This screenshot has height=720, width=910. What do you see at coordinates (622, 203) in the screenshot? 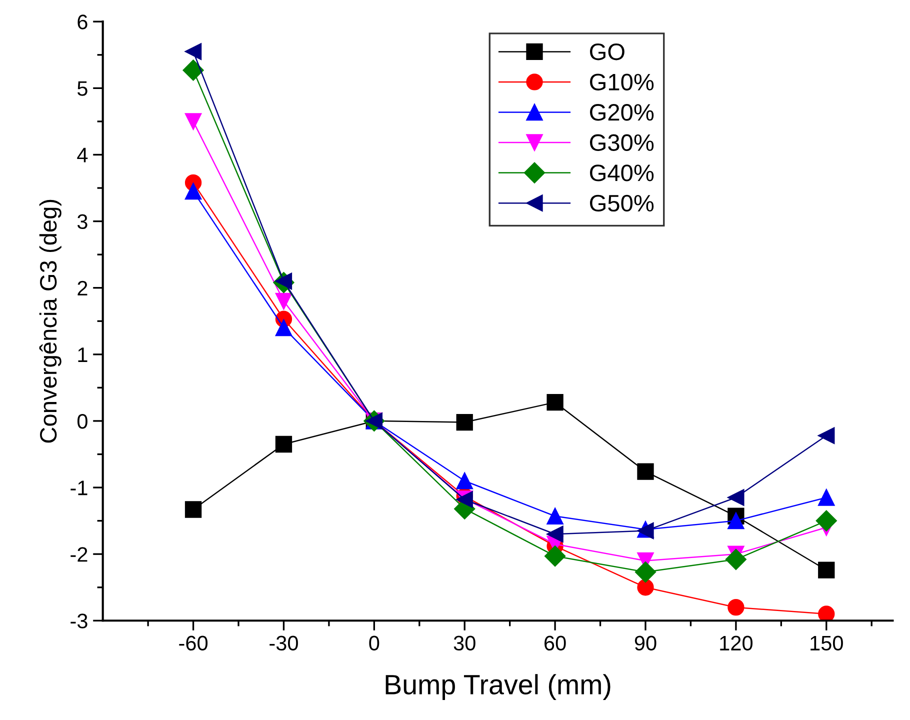
I see `legend-label: G50%` at bounding box center [622, 203].